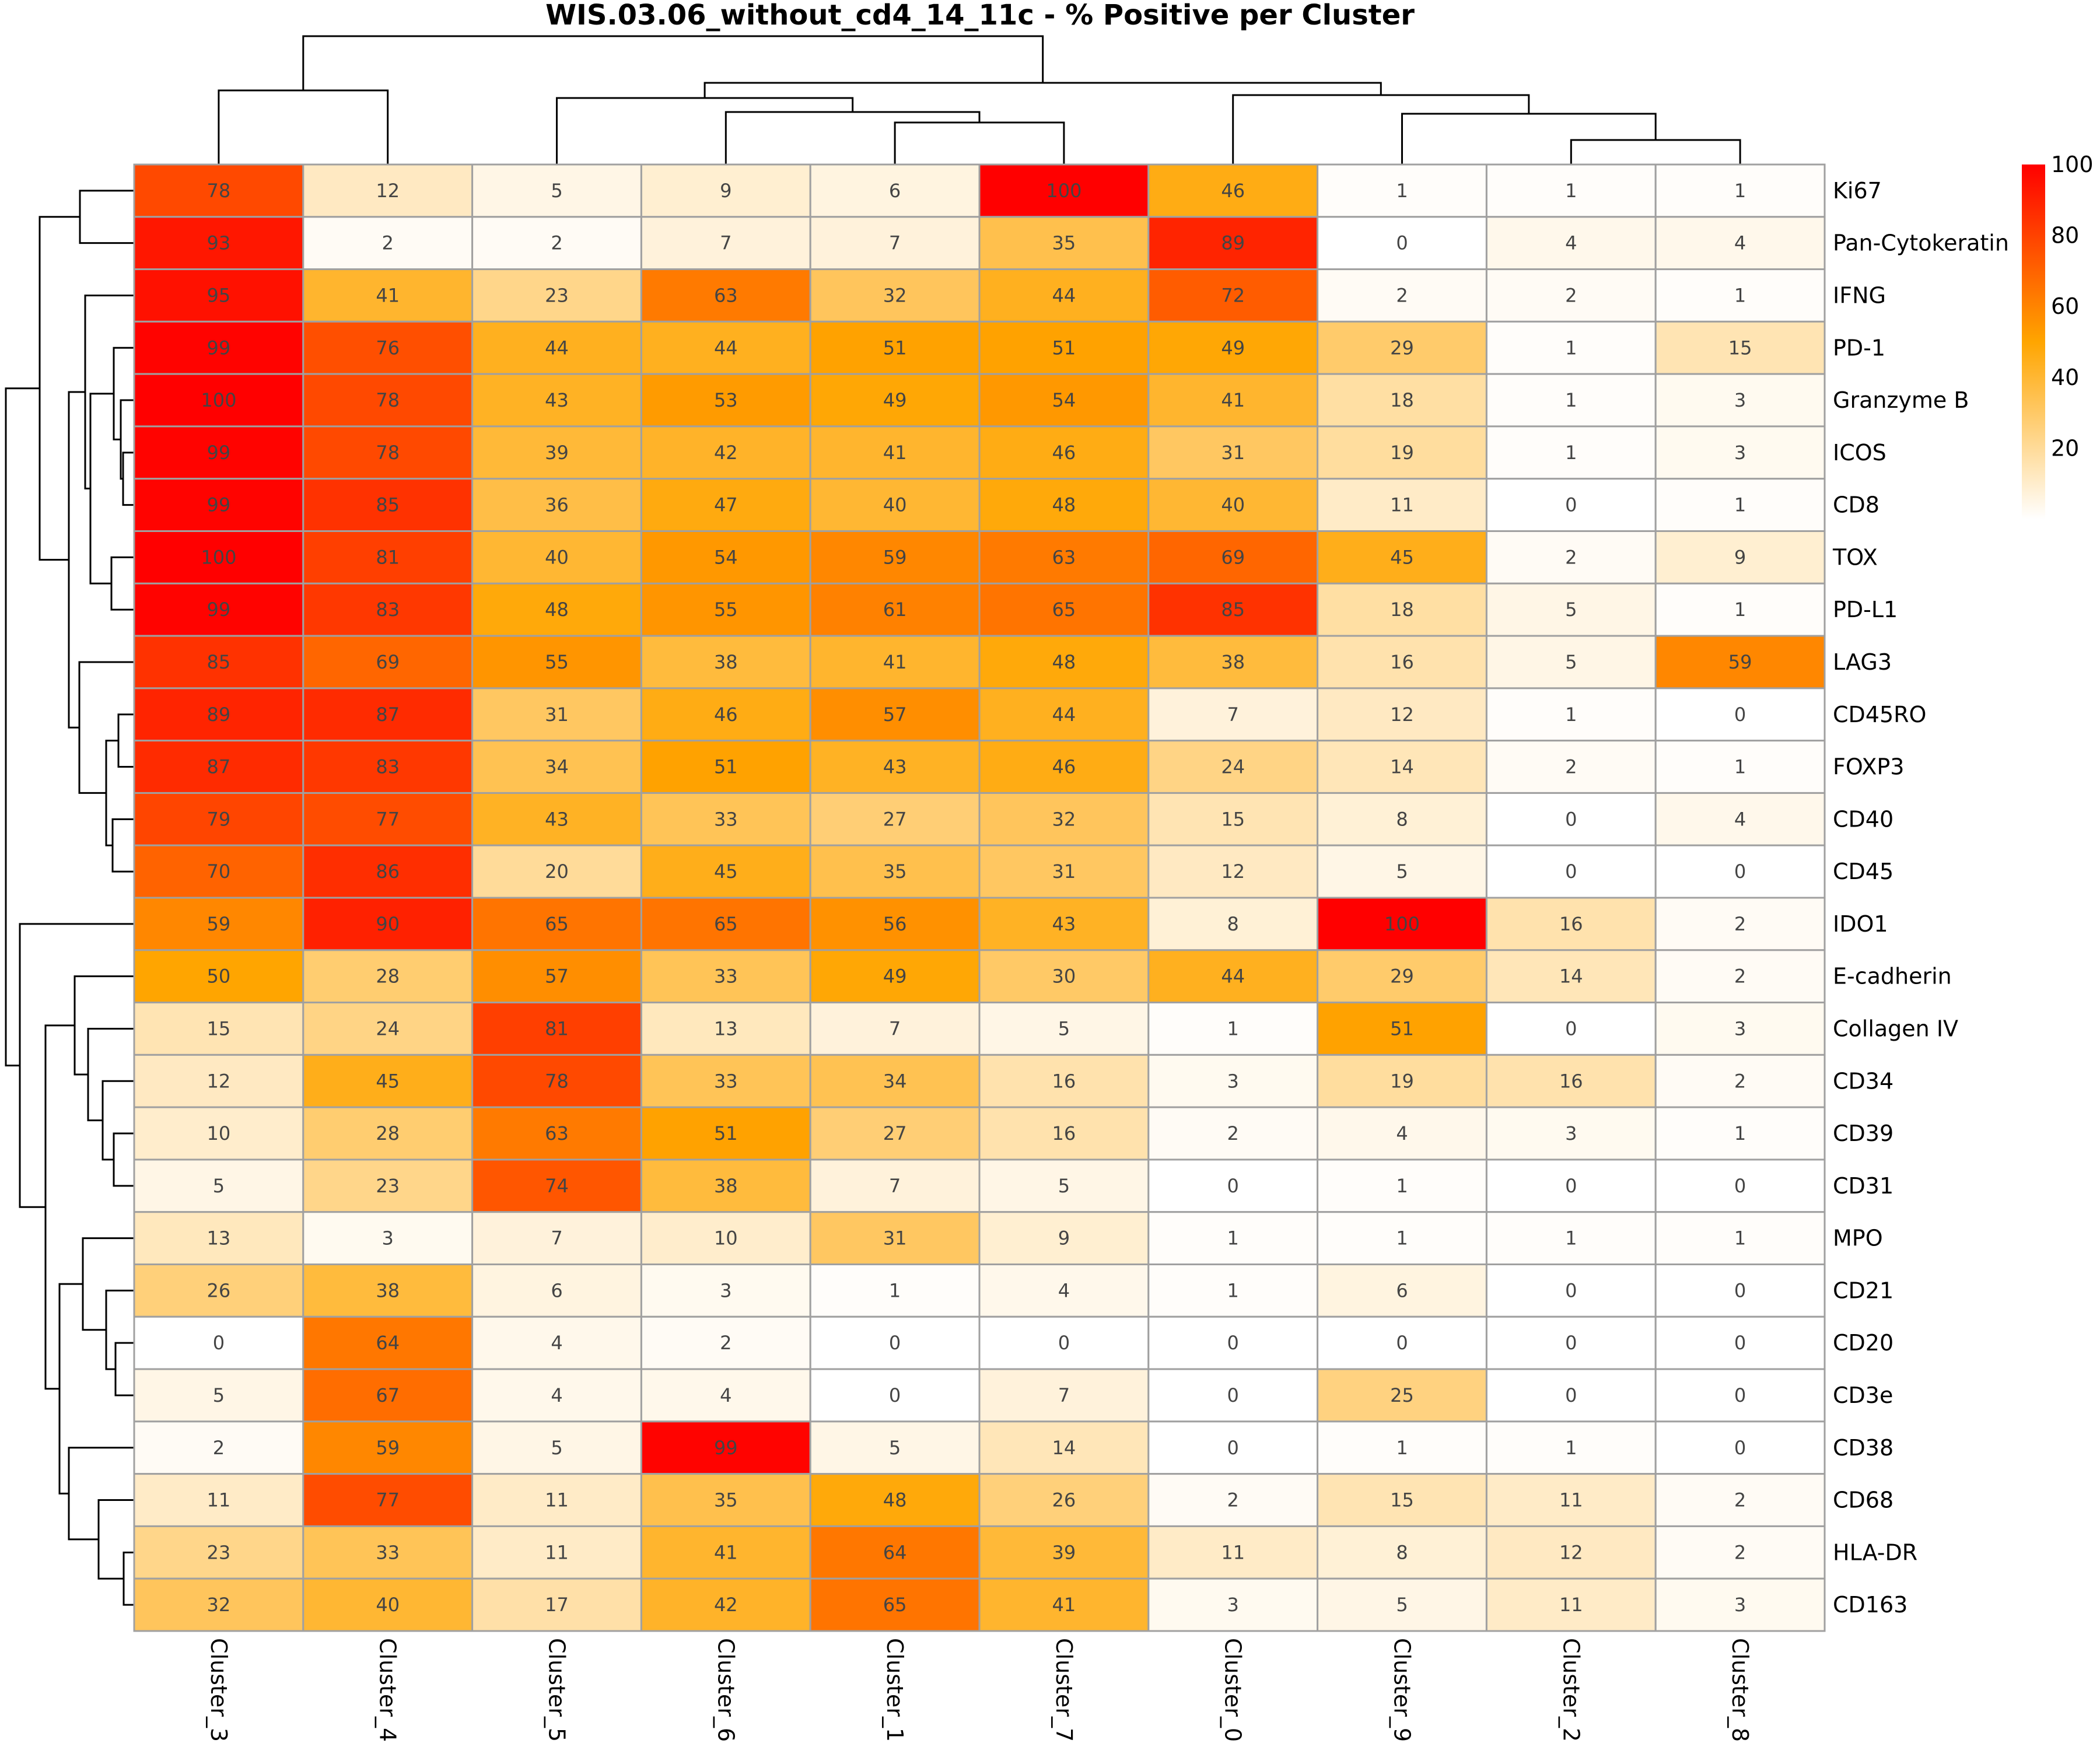  I want to click on cell-value-label: 25, so click(1402, 1395).